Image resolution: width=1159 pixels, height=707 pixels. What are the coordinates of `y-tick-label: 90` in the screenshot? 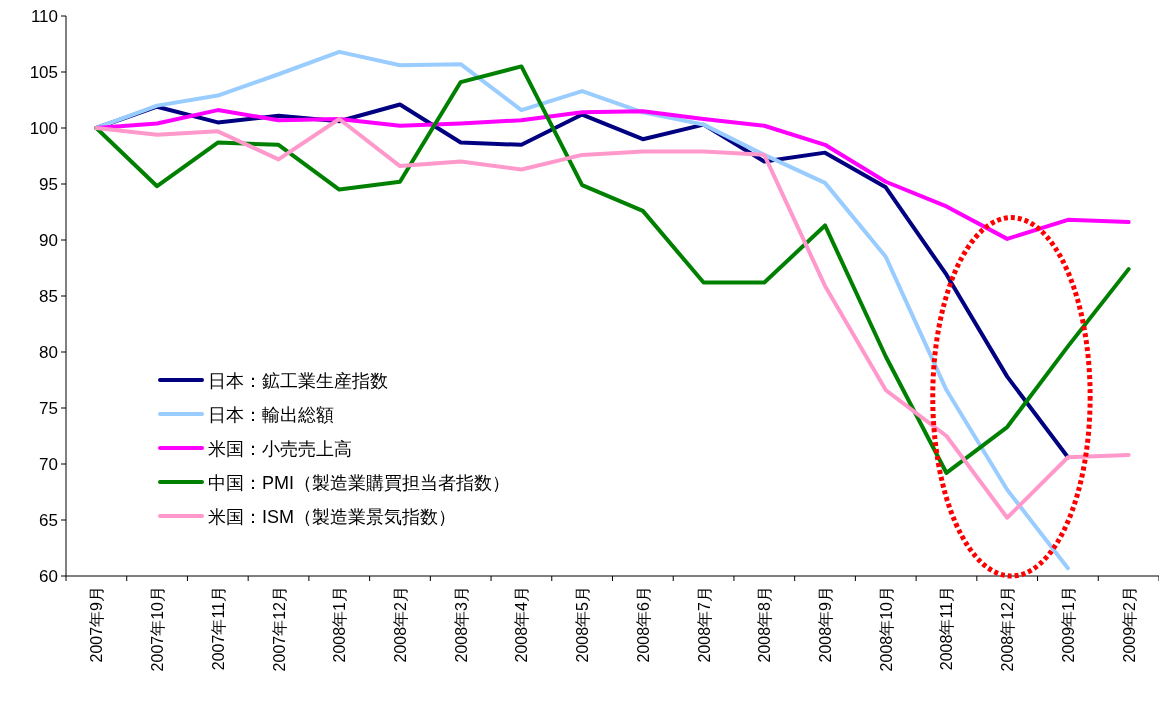 It's located at (48, 240).